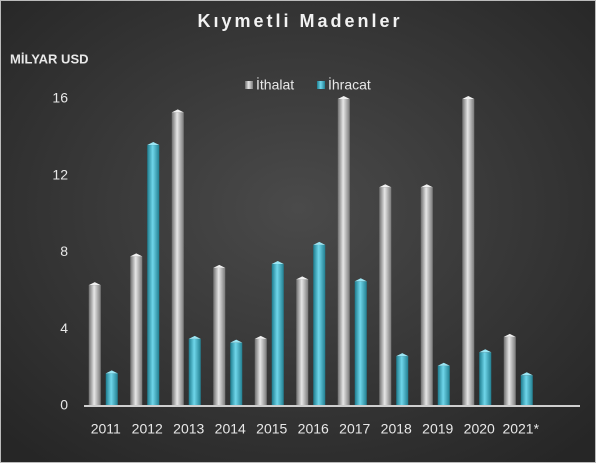  Describe the element at coordinates (147, 429) in the screenshot. I see `x-tick-label: 2012` at that location.